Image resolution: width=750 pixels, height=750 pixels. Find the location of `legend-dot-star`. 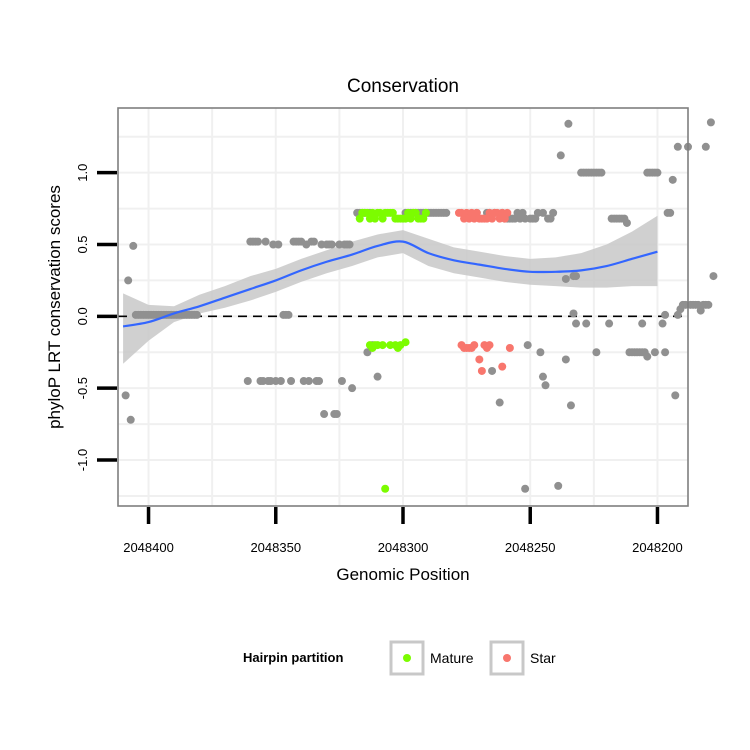

legend-dot-star is located at coordinates (507, 658).